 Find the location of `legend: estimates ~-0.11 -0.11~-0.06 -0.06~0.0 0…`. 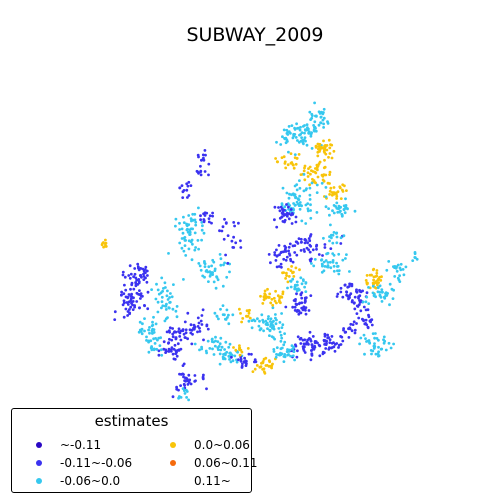

legend: estimates ~-0.11 -0.11~-0.06 -0.06~0.0 0… is located at coordinates (134, 450).